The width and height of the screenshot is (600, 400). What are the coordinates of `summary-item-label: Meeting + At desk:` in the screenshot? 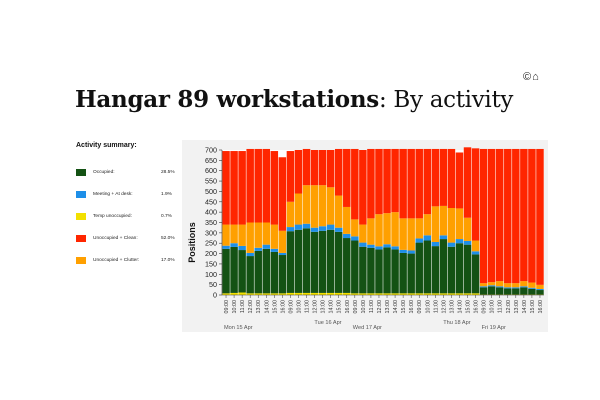 It's located at (113, 194).